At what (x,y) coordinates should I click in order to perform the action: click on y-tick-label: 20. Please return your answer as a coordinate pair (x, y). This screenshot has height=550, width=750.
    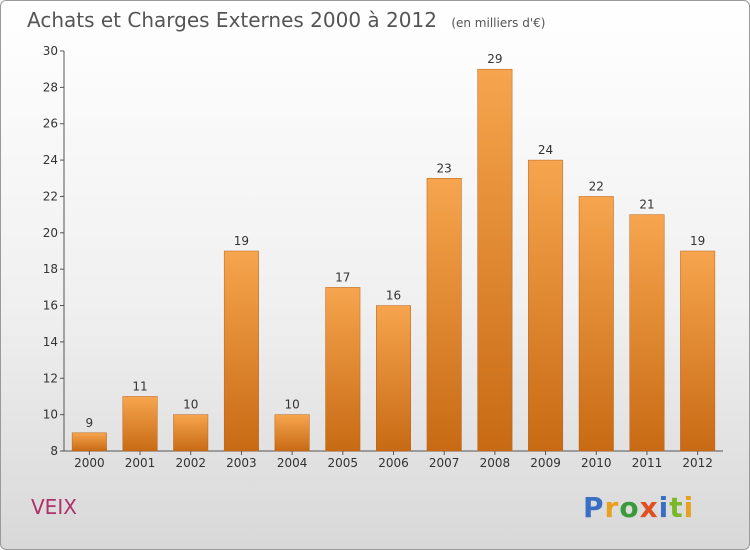
    Looking at the image, I should click on (50, 233).